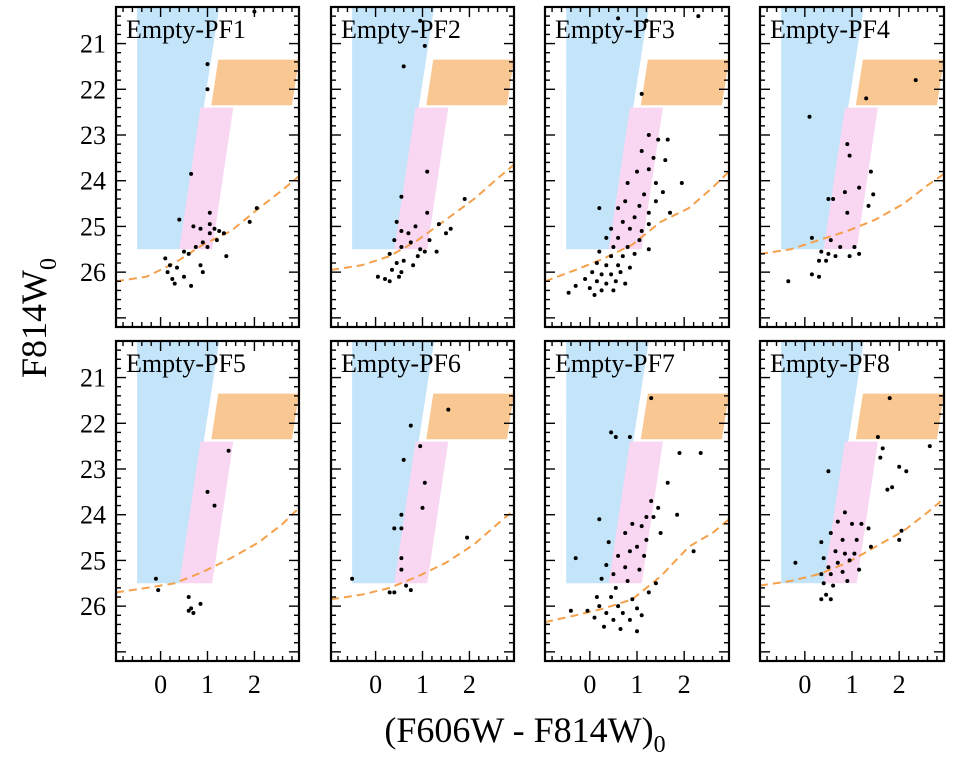 The image size is (954, 758). I want to click on panel-plot-area, so click(422, 145).